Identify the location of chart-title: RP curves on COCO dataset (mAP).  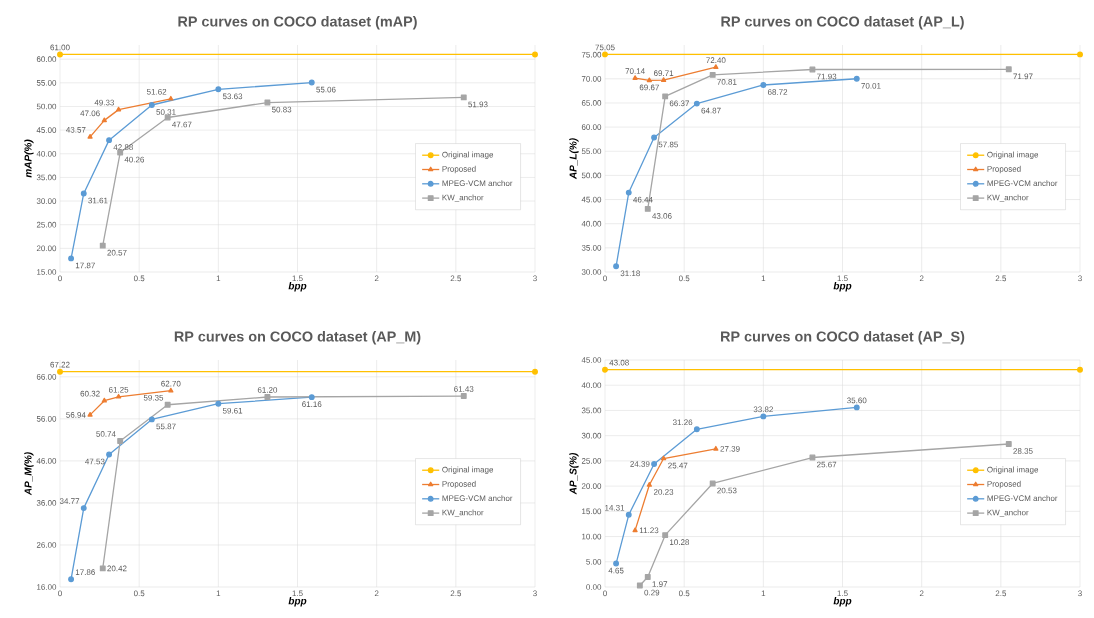
(297, 23).